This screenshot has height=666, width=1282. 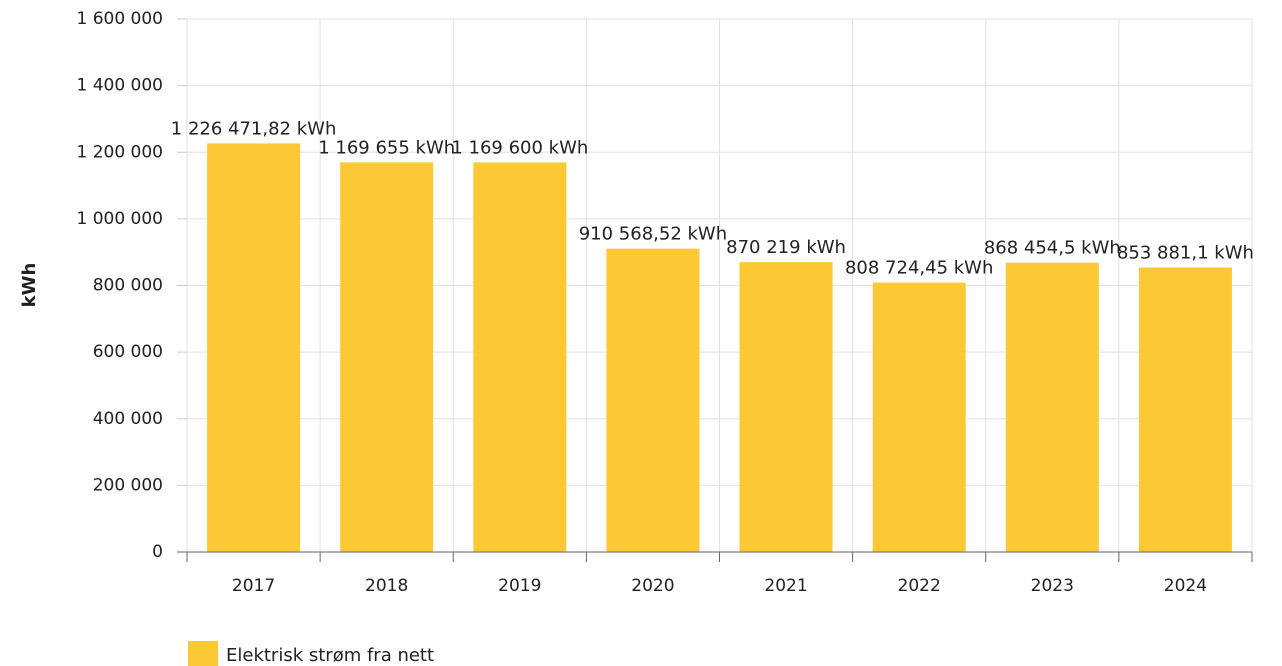 I want to click on value-label: 808 724,45 kWh, so click(x=919, y=268).